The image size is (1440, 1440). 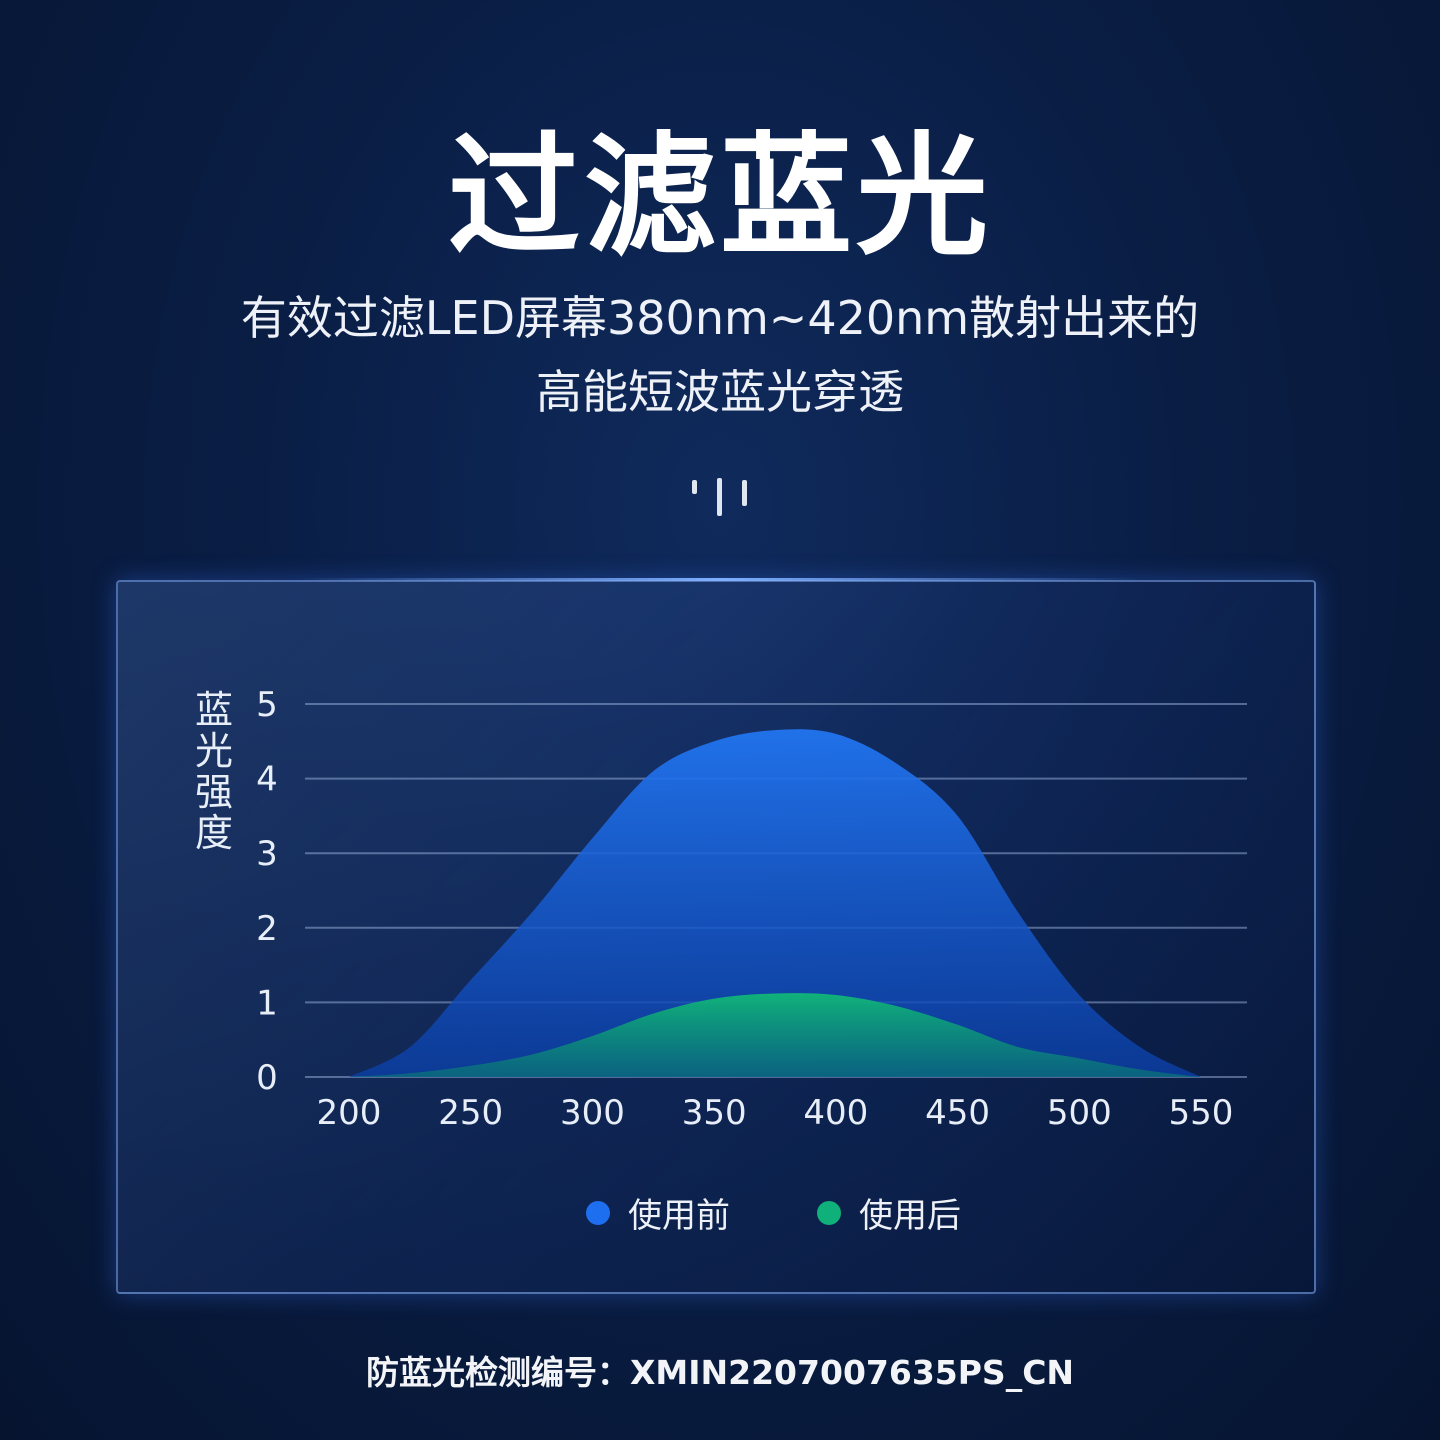 I want to click on page-title: 过滤蓝光, so click(x=720, y=197).